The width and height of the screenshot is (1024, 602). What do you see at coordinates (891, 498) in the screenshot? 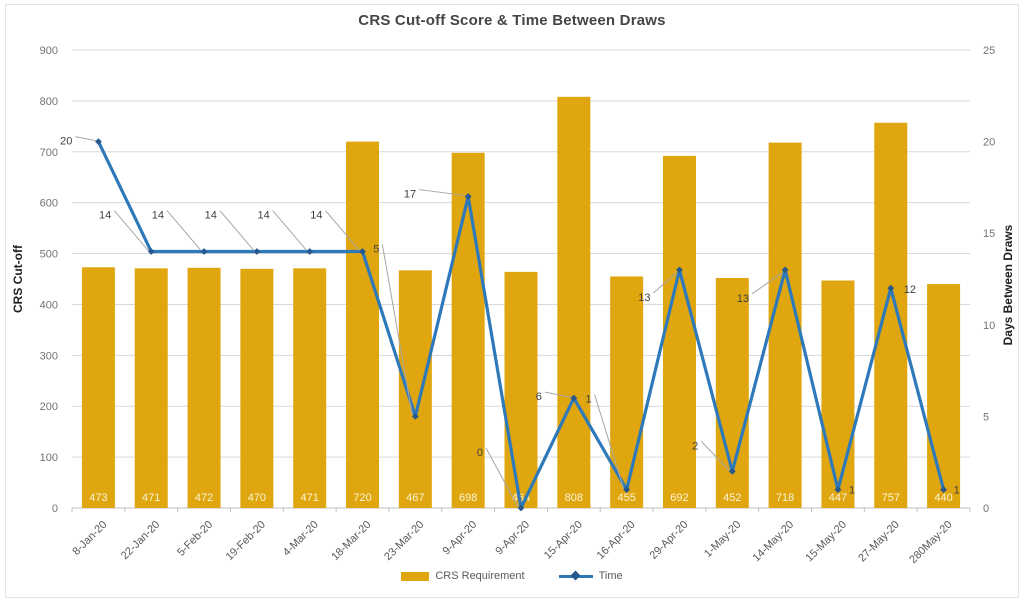
I see `svg-text: 757` at bounding box center [891, 498].